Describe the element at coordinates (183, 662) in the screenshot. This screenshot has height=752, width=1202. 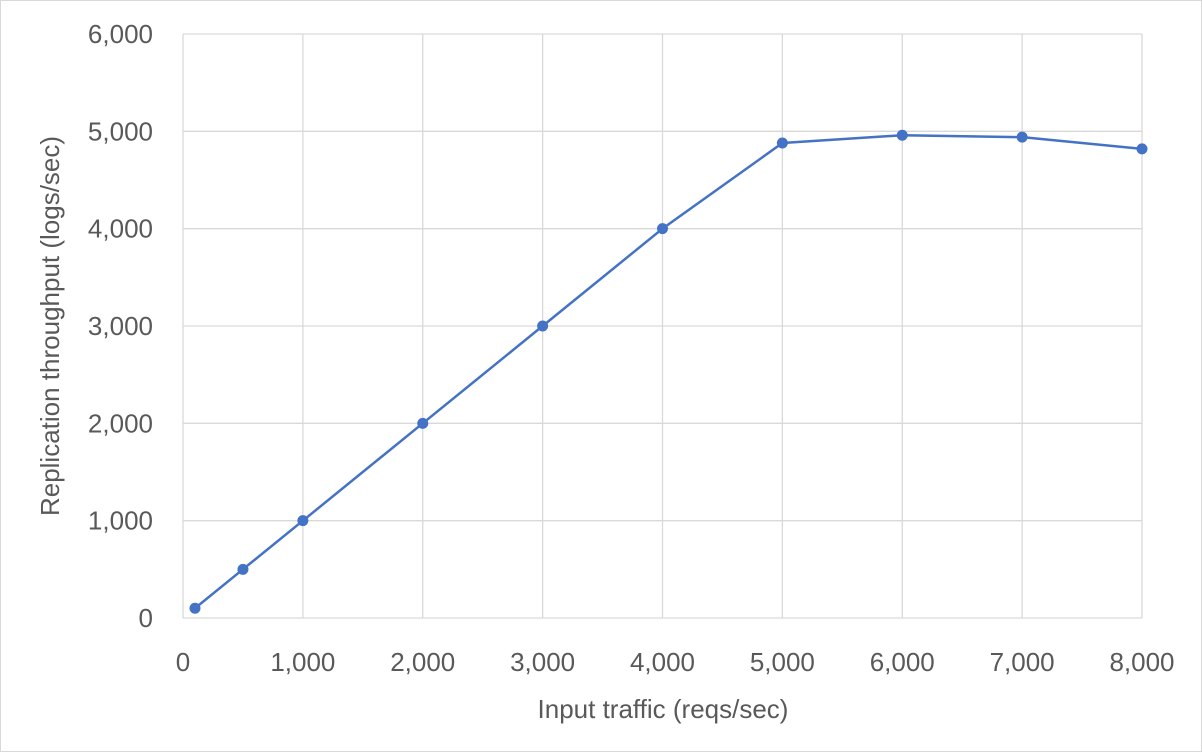
I see `x-tick-label: 0` at that location.